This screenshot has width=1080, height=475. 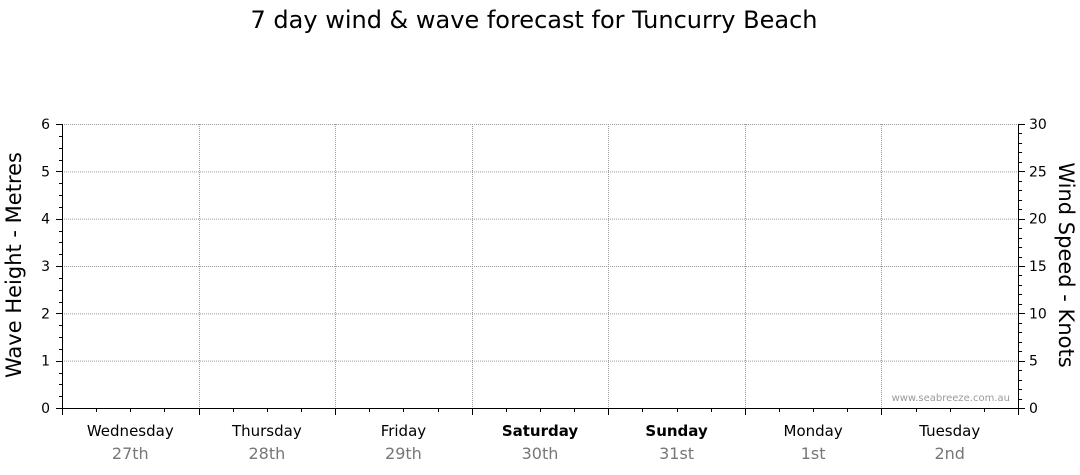 I want to click on day-date-label: 30th, so click(x=540, y=453).